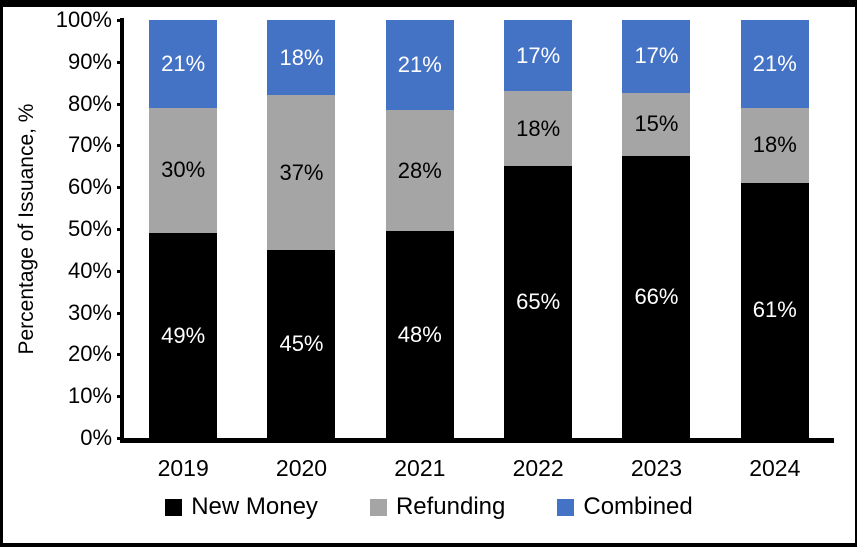 The height and width of the screenshot is (547, 857). I want to click on legend-item-new-money: New Money, so click(241, 507).